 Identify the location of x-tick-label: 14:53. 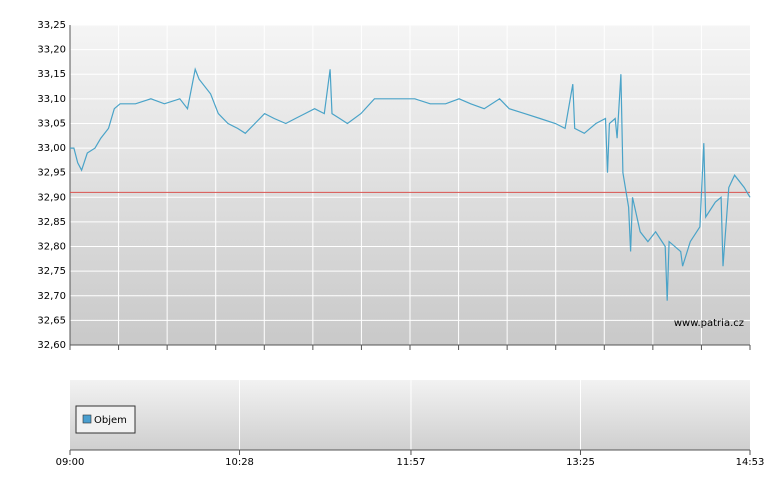
(750, 462).